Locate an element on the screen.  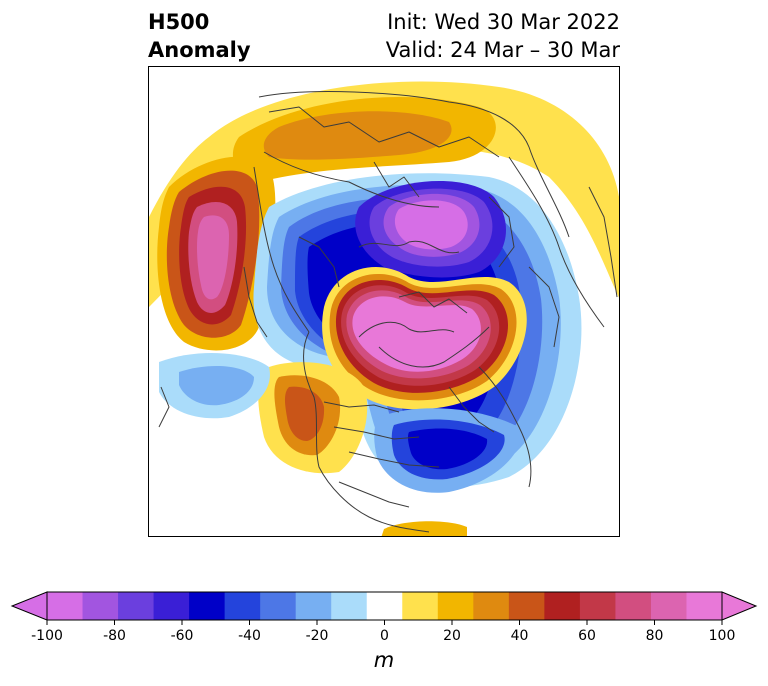
colorbar-tick-label: 0 is located at coordinates (384, 636).